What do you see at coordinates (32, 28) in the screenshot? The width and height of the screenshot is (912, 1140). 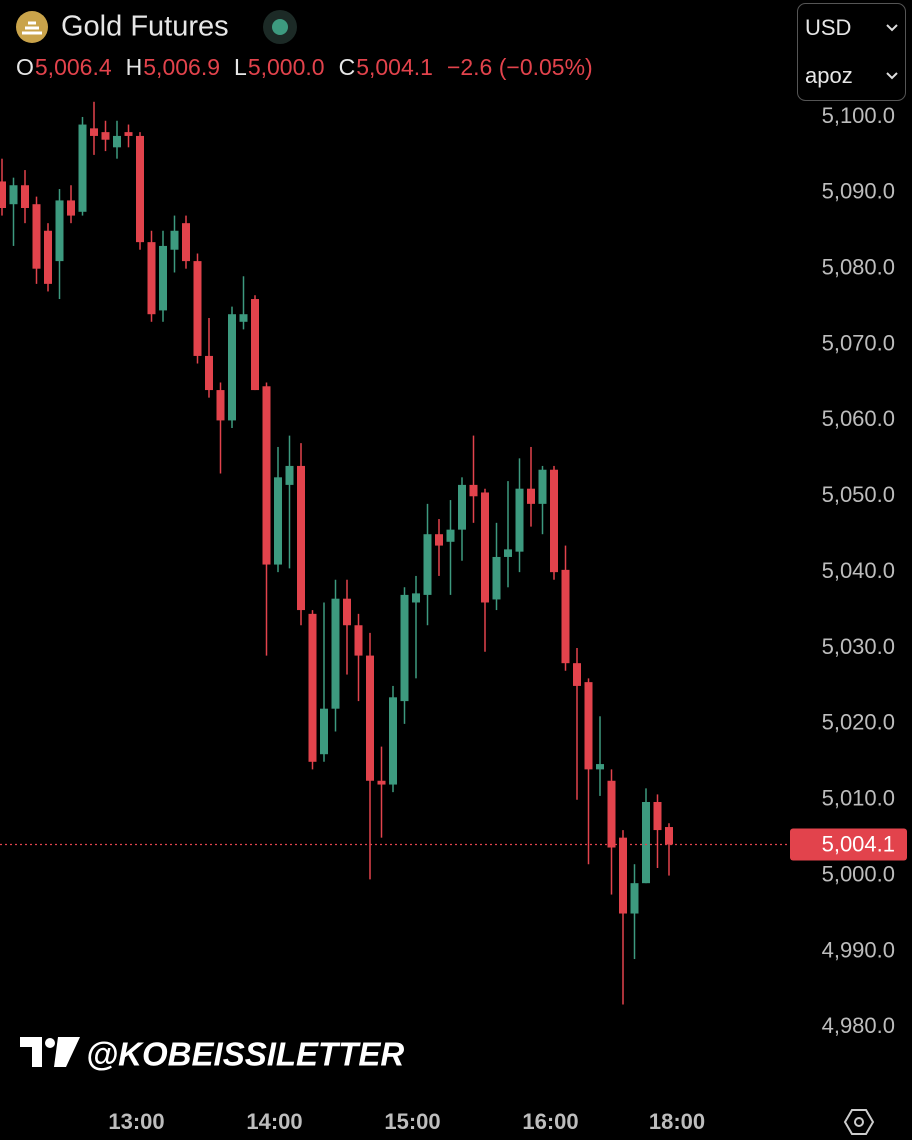 I see `symbol-icon-bars` at bounding box center [32, 28].